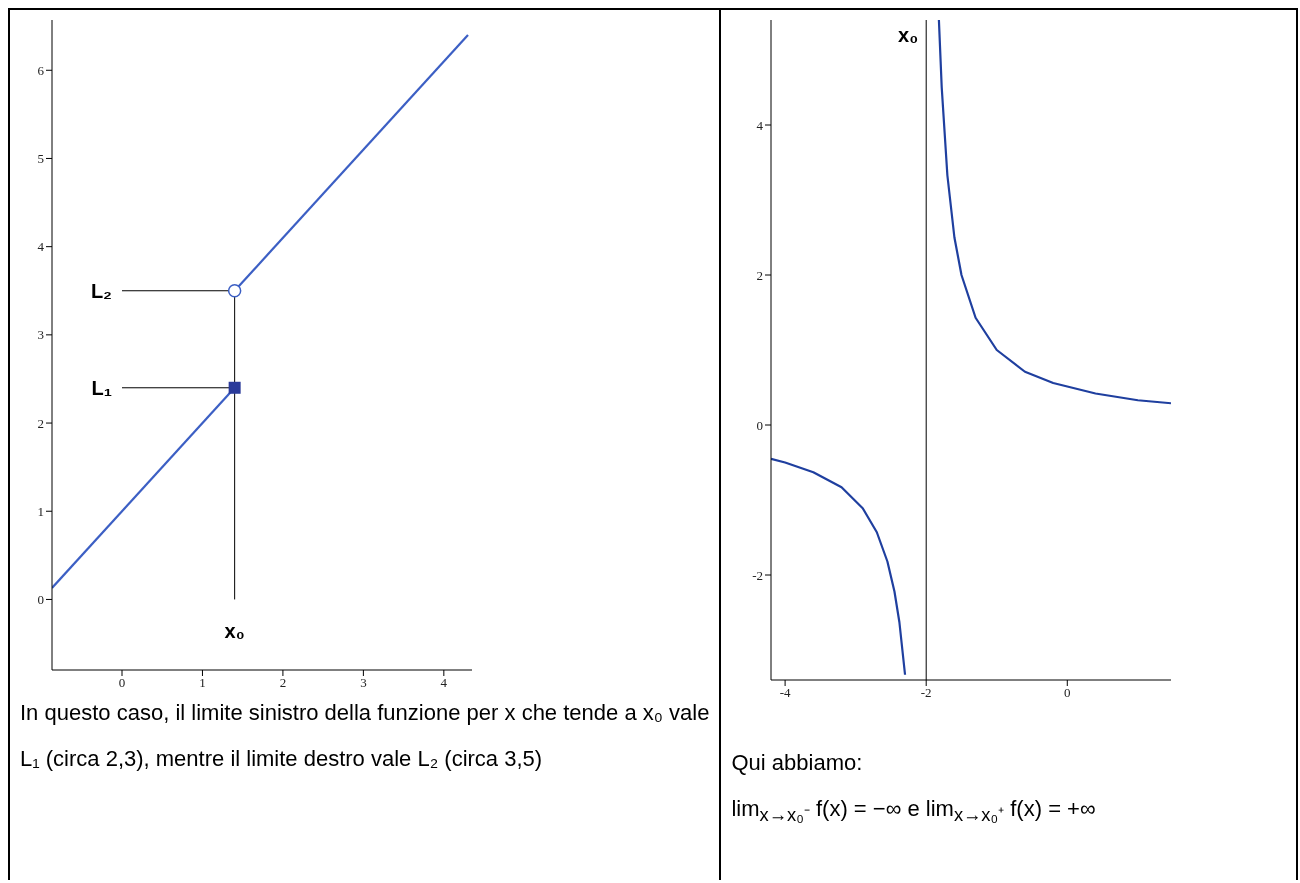  I want to click on x-tick-label: 3, so click(363, 683).